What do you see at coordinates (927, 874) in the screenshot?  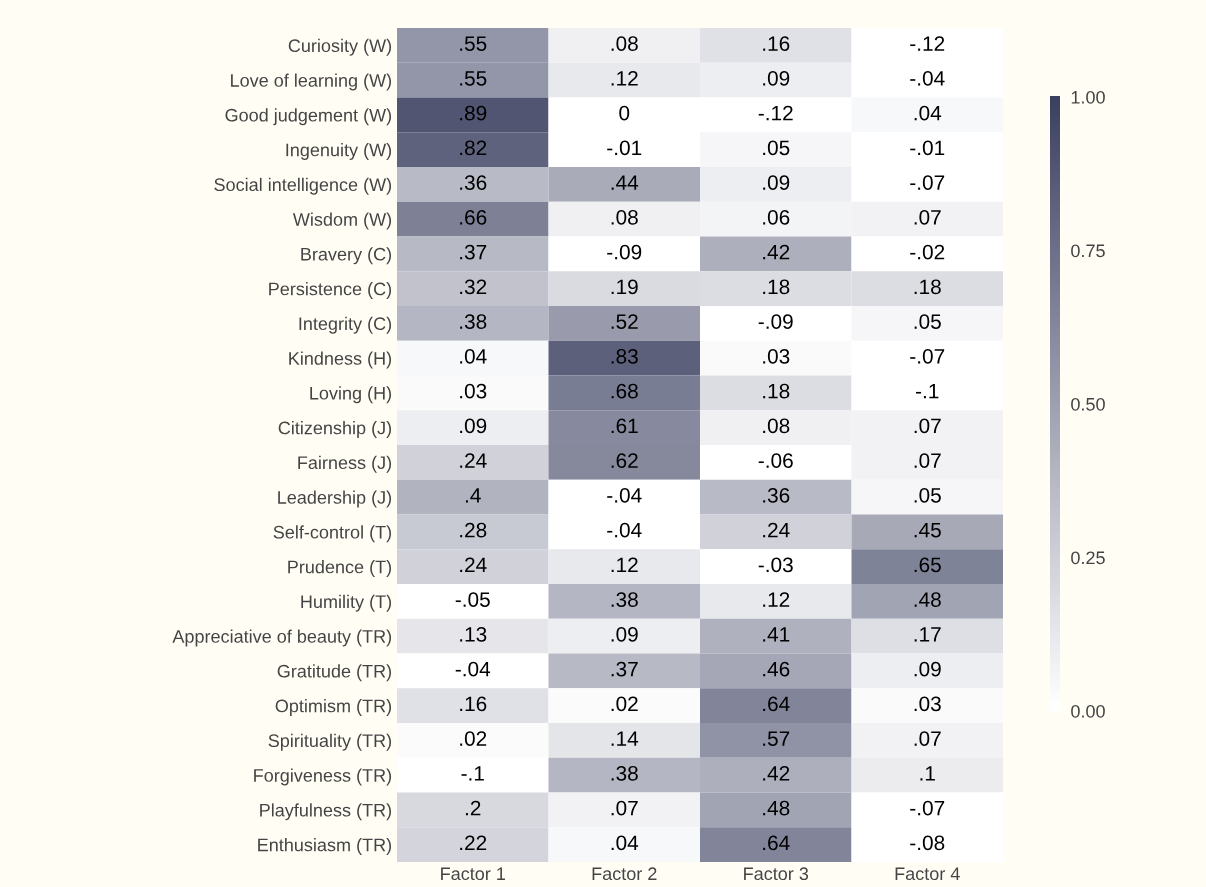 I see `x-tick-label: Factor 4` at bounding box center [927, 874].